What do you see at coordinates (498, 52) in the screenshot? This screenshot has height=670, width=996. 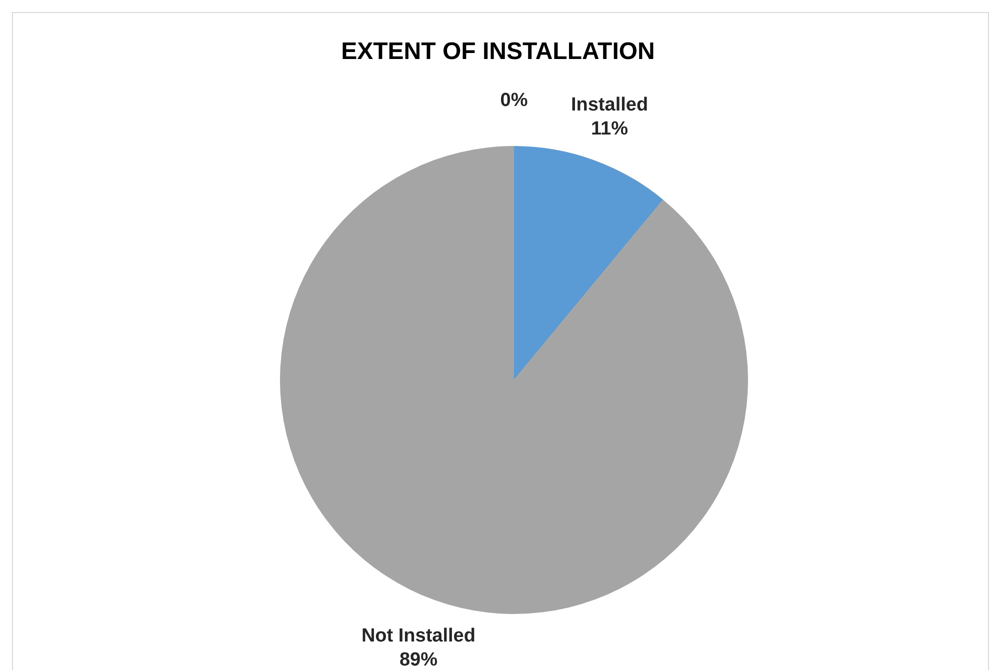 I see `chart-title: EXTENT OF INSTALLATION` at bounding box center [498, 52].